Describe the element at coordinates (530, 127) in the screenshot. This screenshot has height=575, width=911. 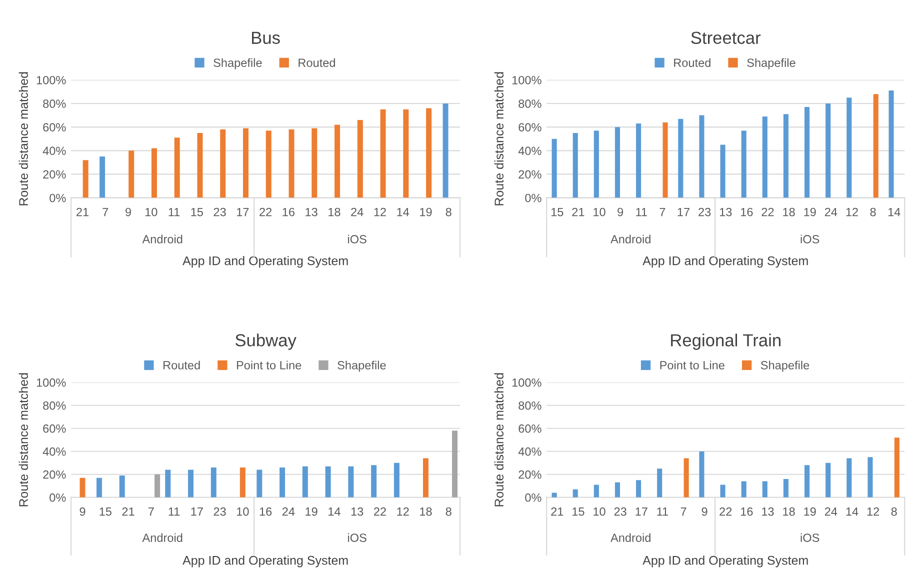
I see `y-tick-label: 60%` at that location.